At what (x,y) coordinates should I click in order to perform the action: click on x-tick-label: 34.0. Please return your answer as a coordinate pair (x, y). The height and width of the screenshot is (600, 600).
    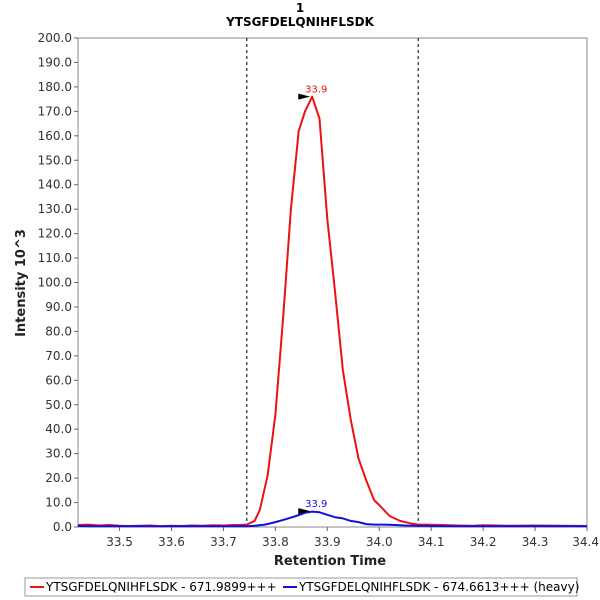
    Looking at the image, I should click on (379, 542).